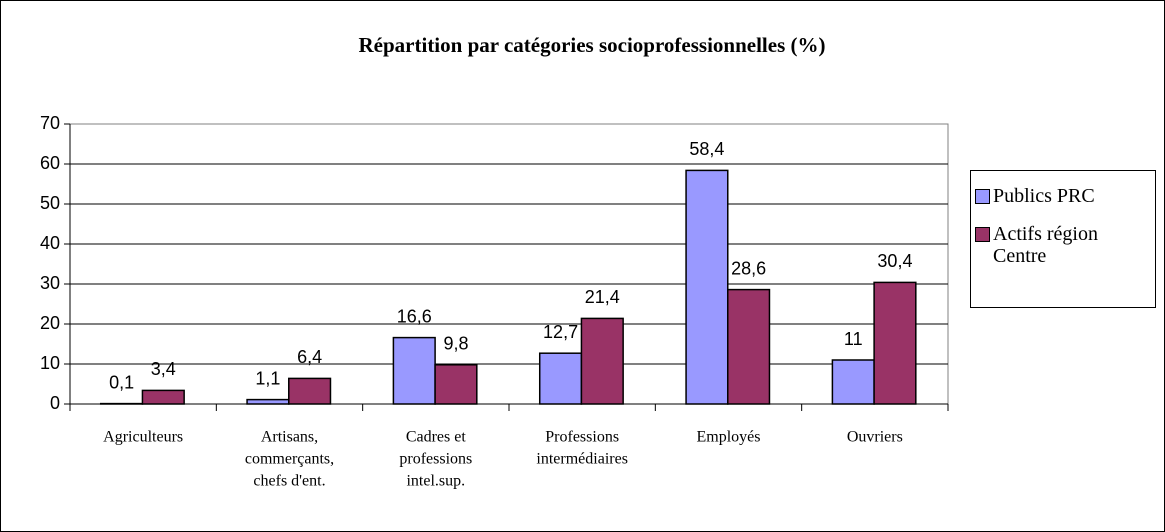  I want to click on x-tick-label: Professions, so click(582, 437).